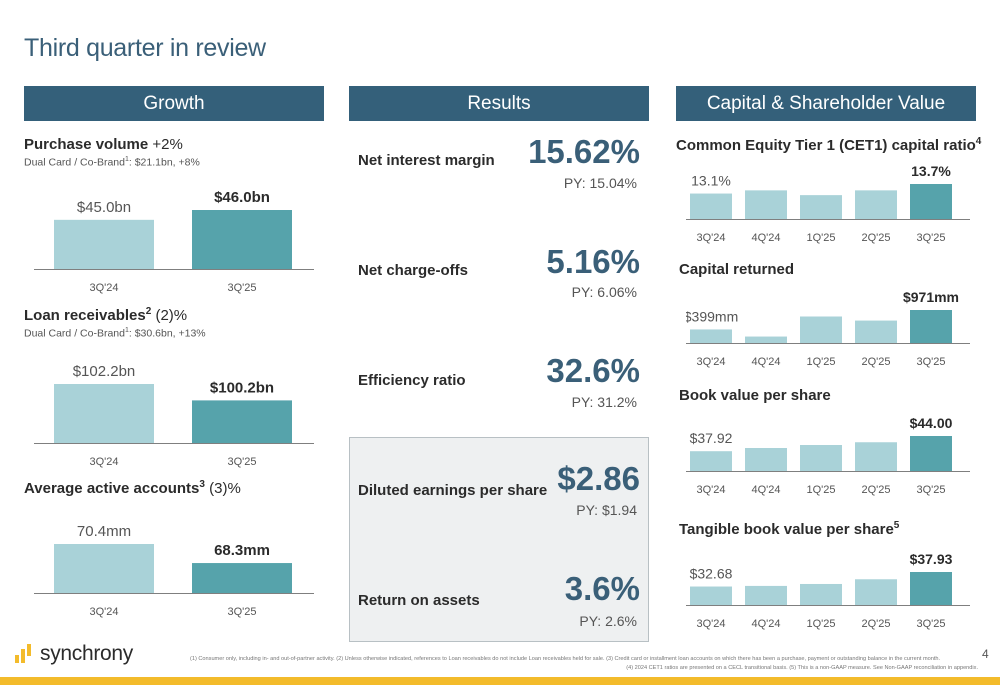 The height and width of the screenshot is (685, 1000). What do you see at coordinates (104, 371) in the screenshot?
I see `value-label-loans-0: $102.2bn` at bounding box center [104, 371].